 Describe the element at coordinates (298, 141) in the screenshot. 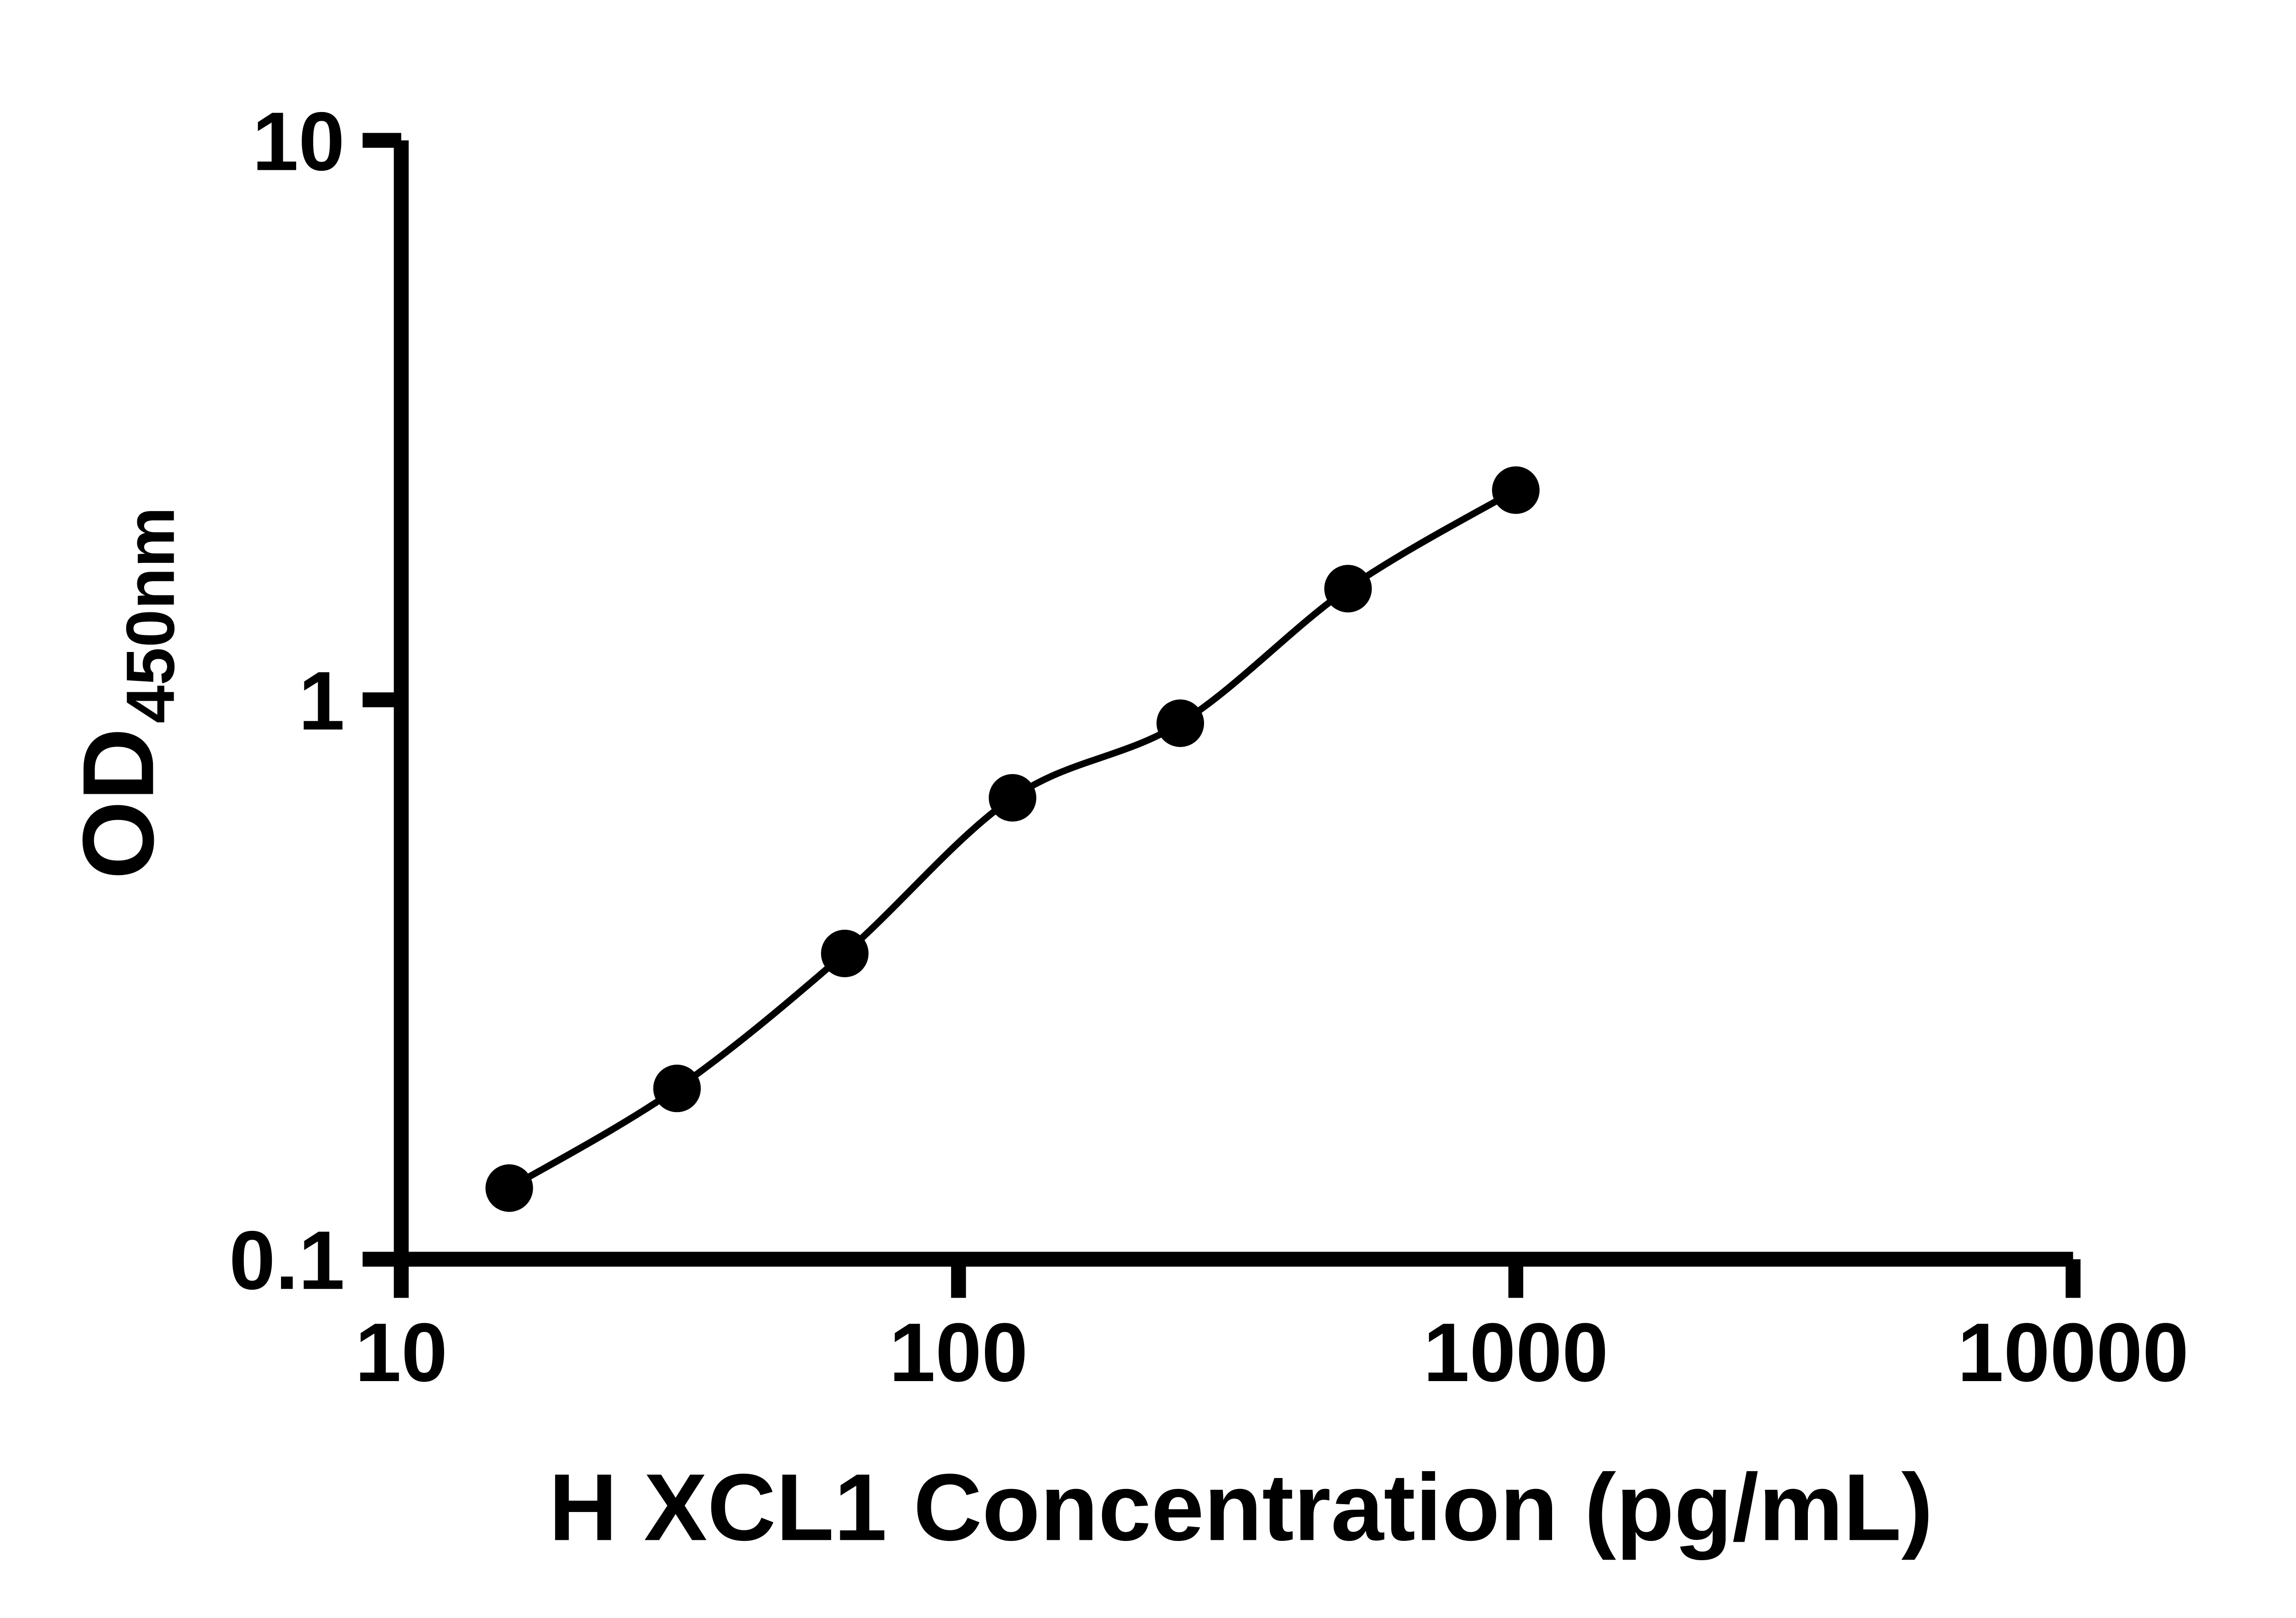

I see `y-tick-label: 10` at that location.